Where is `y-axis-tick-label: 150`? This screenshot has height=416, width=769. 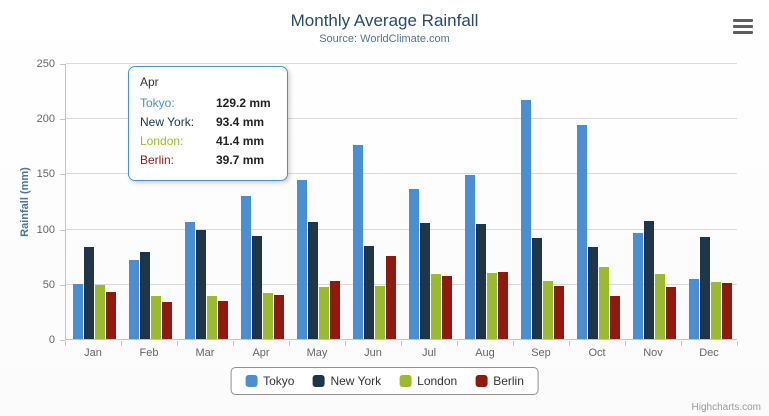
y-axis-tick-label: 150 is located at coordinates (45, 174).